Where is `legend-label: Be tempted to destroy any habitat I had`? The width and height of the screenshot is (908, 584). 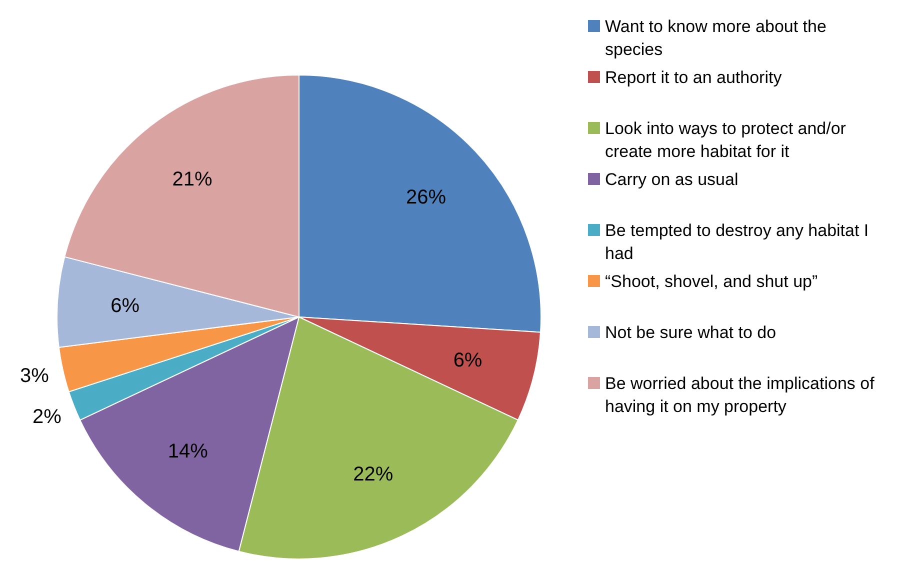
legend-label: Be tempted to destroy any habitat I had is located at coordinates (737, 241).